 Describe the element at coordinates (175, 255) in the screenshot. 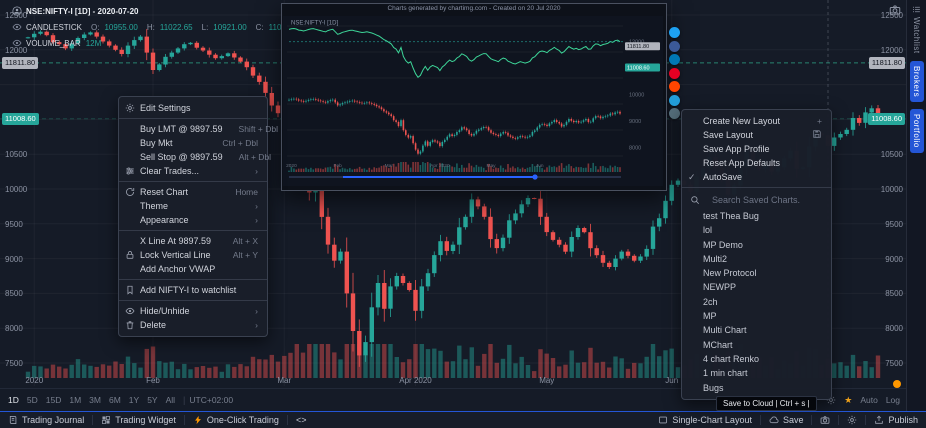

I see `menu-item-label: Lock Vertical Line` at that location.